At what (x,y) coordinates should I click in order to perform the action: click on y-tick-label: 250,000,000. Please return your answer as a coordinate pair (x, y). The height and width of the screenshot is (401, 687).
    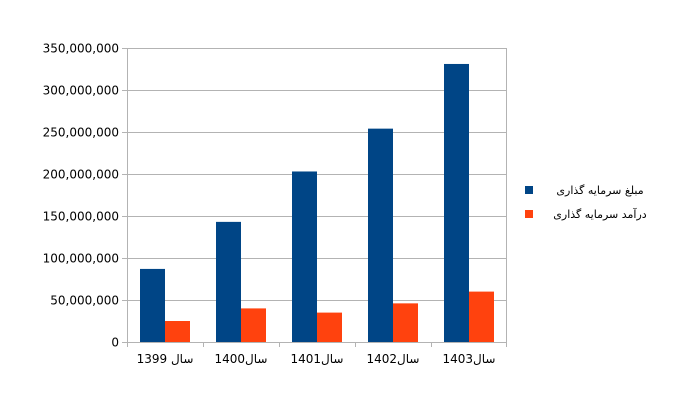
    Looking at the image, I should click on (81, 133).